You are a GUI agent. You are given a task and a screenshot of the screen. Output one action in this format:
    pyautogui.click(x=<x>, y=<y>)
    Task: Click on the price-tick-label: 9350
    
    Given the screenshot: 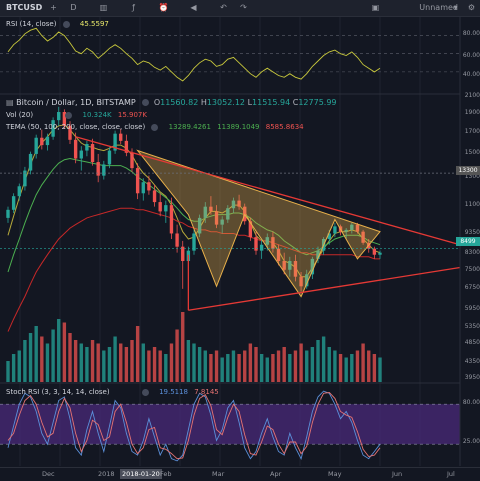 What is the action you would take?
    pyautogui.click(x=472, y=232)
    